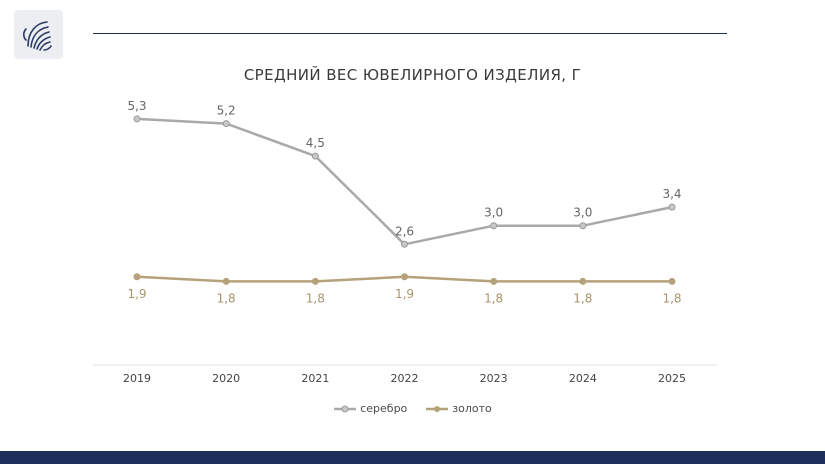 This screenshot has height=464, width=825. I want to click on x-tick-label: 2023, so click(494, 378).